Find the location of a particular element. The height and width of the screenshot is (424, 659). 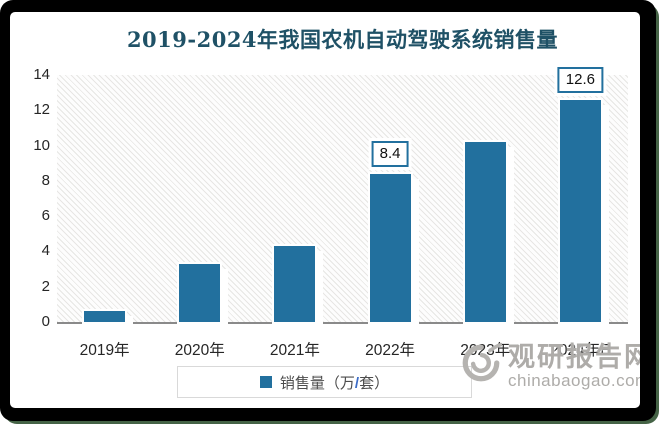

x-tick-label: 2024年E is located at coordinates (580, 350).